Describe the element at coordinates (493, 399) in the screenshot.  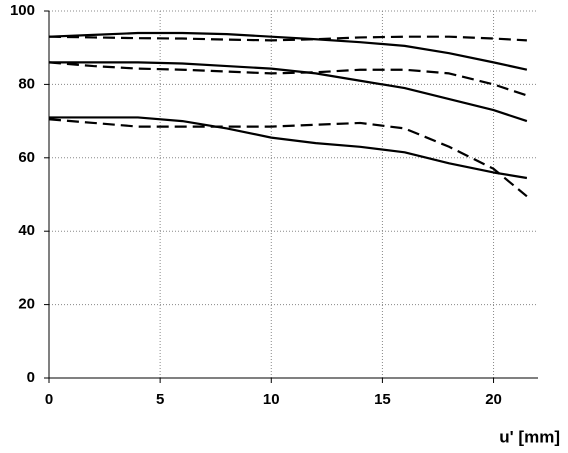
I see `x-tick-label: 20` at that location.